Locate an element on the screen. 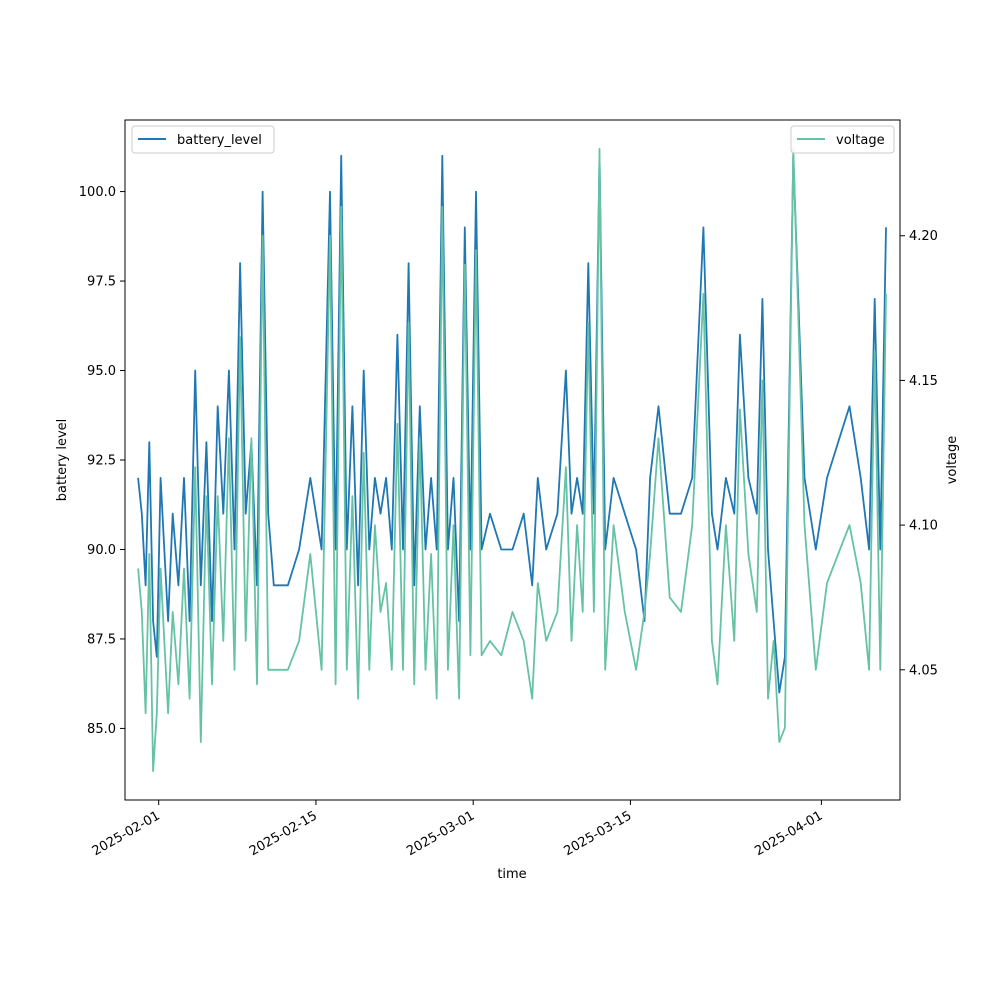 This screenshot has width=1000, height=1004. y-axis-left-label: battery level is located at coordinates (62, 460).